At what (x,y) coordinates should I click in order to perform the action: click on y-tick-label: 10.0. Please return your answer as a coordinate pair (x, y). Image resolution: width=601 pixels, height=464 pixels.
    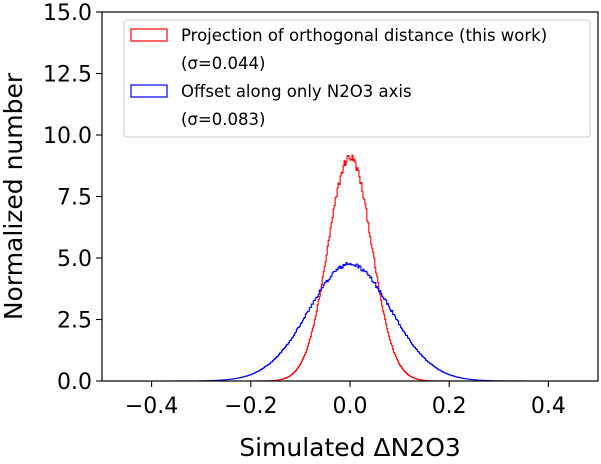
    Looking at the image, I should click on (67, 136).